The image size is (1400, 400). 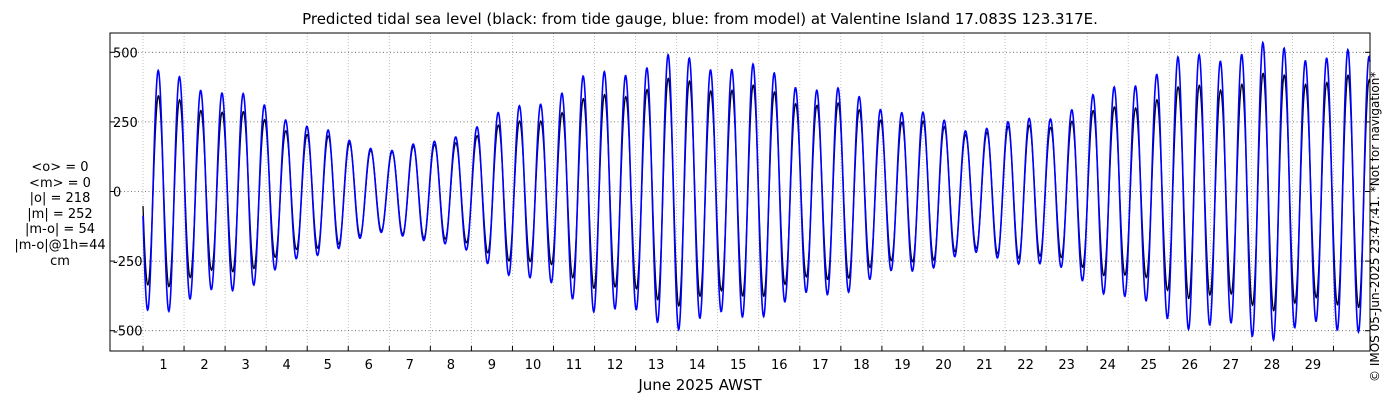 I want to click on x-tick-label-29: 29, so click(x=1313, y=365).